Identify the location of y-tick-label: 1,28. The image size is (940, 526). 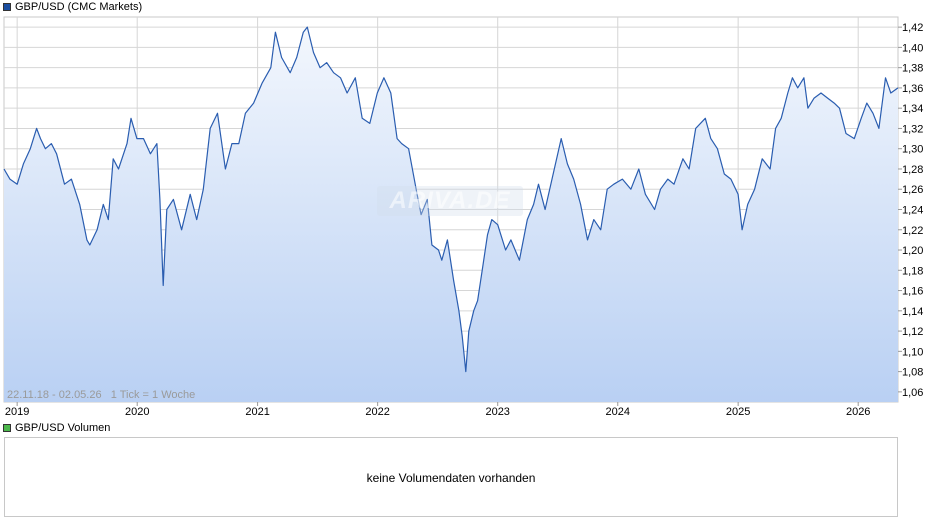
(912, 170).